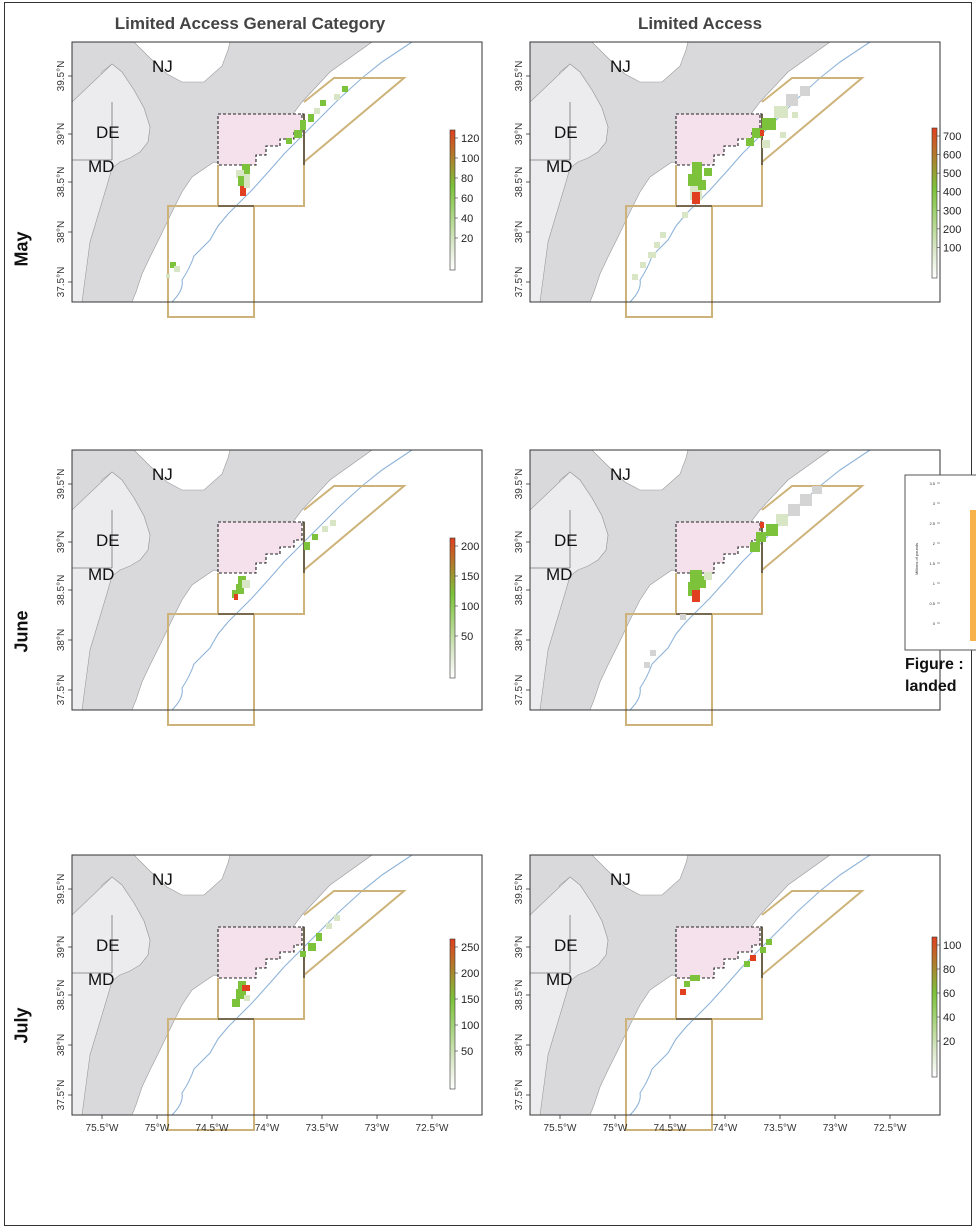 This screenshot has height=1228, width=976. What do you see at coordinates (934, 664) in the screenshot?
I see `figure-caption-line1: Figure :` at bounding box center [934, 664].